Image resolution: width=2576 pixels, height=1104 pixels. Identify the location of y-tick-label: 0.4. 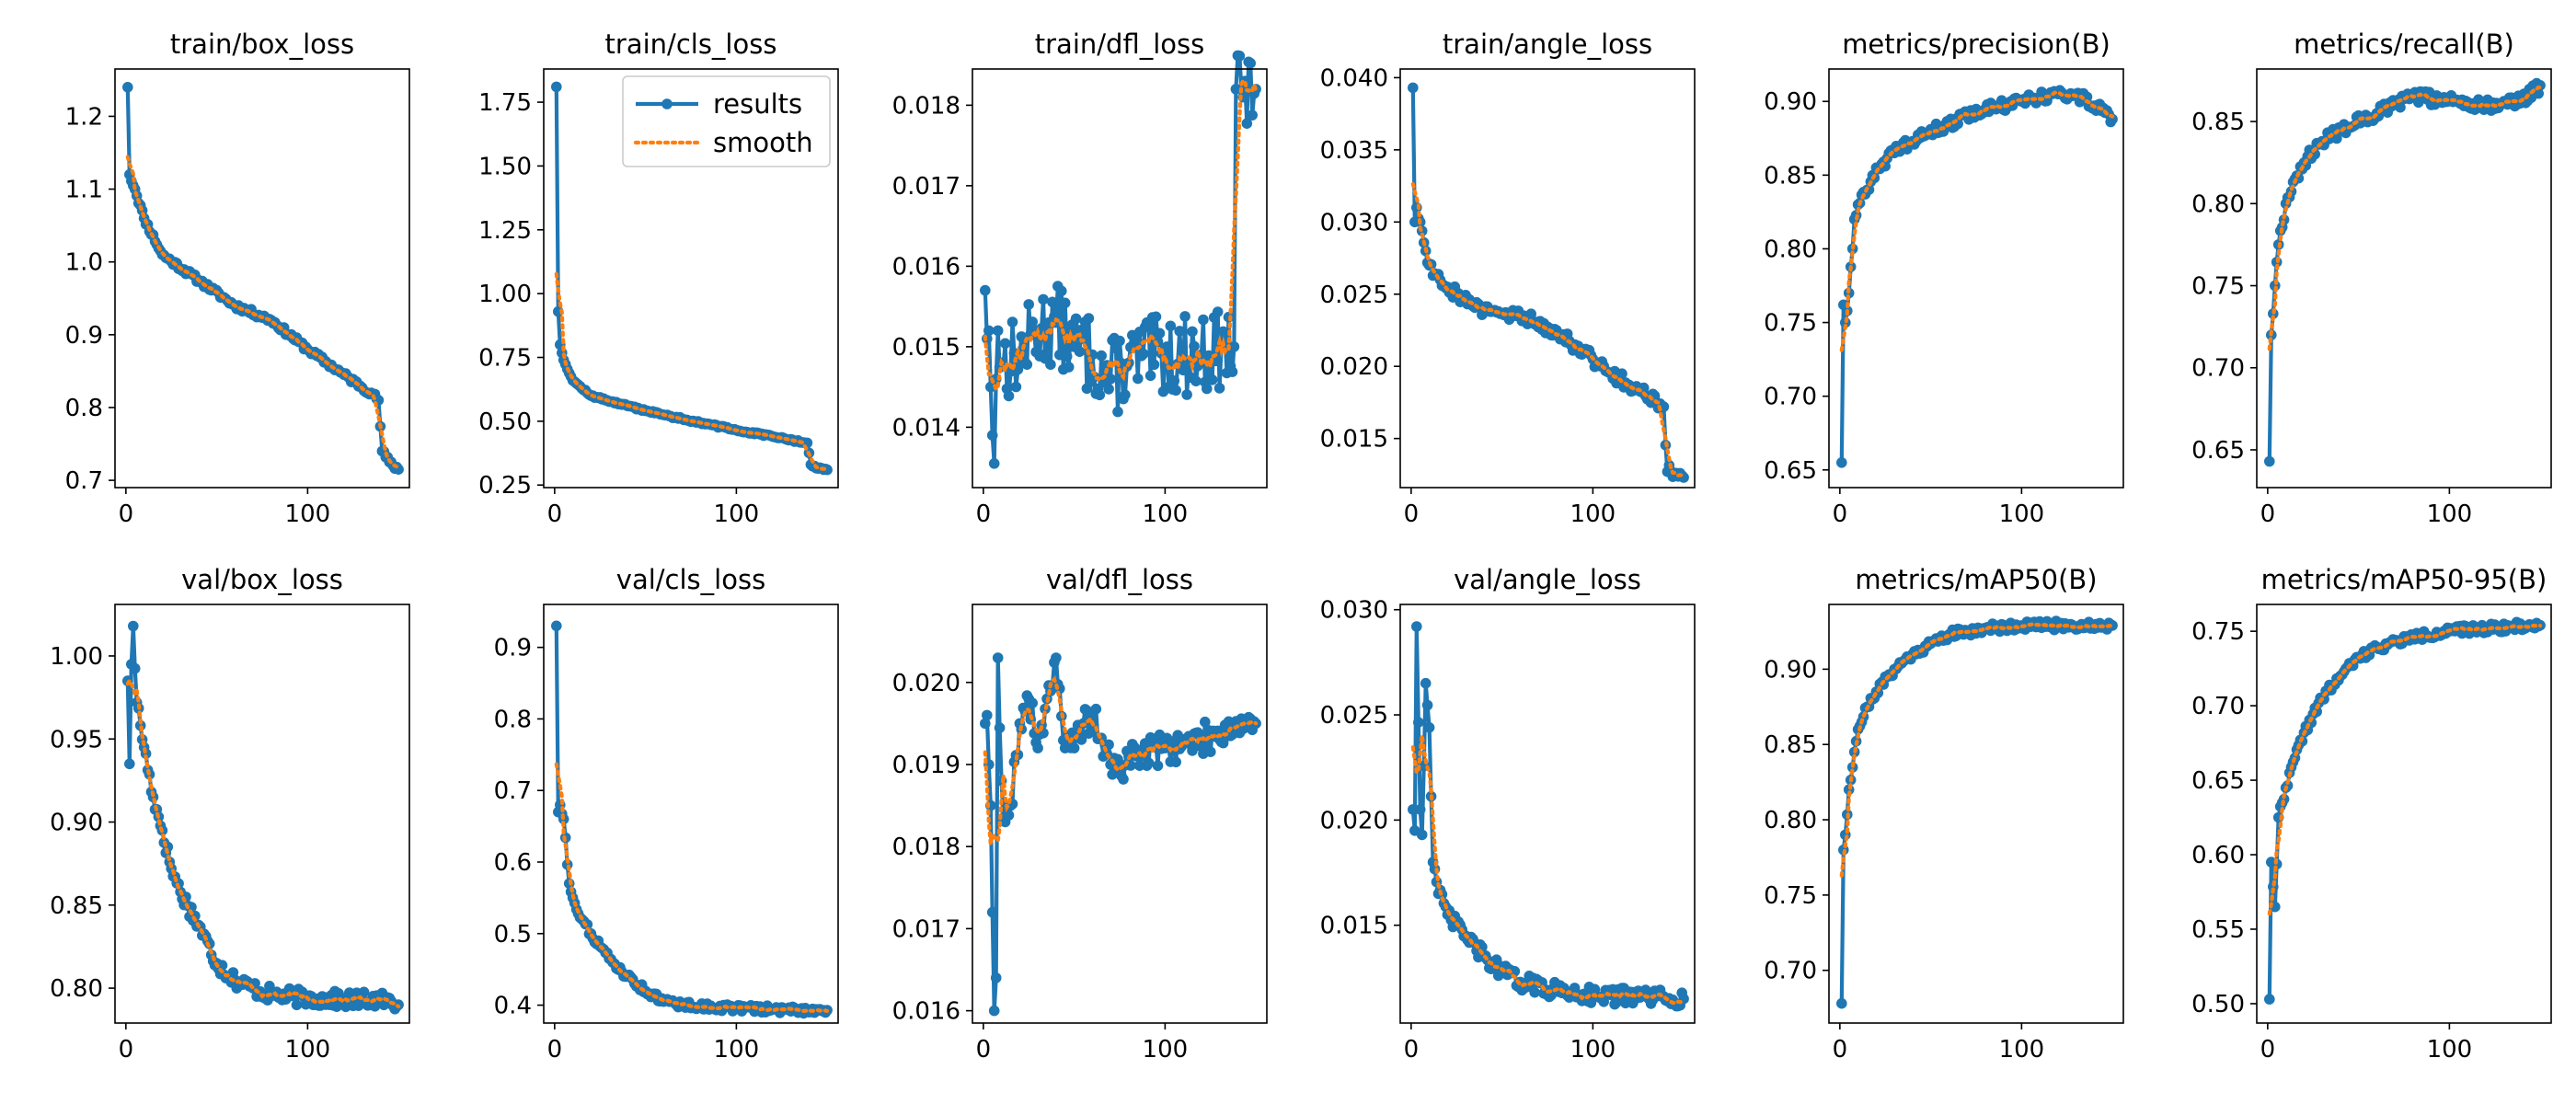
(513, 1006).